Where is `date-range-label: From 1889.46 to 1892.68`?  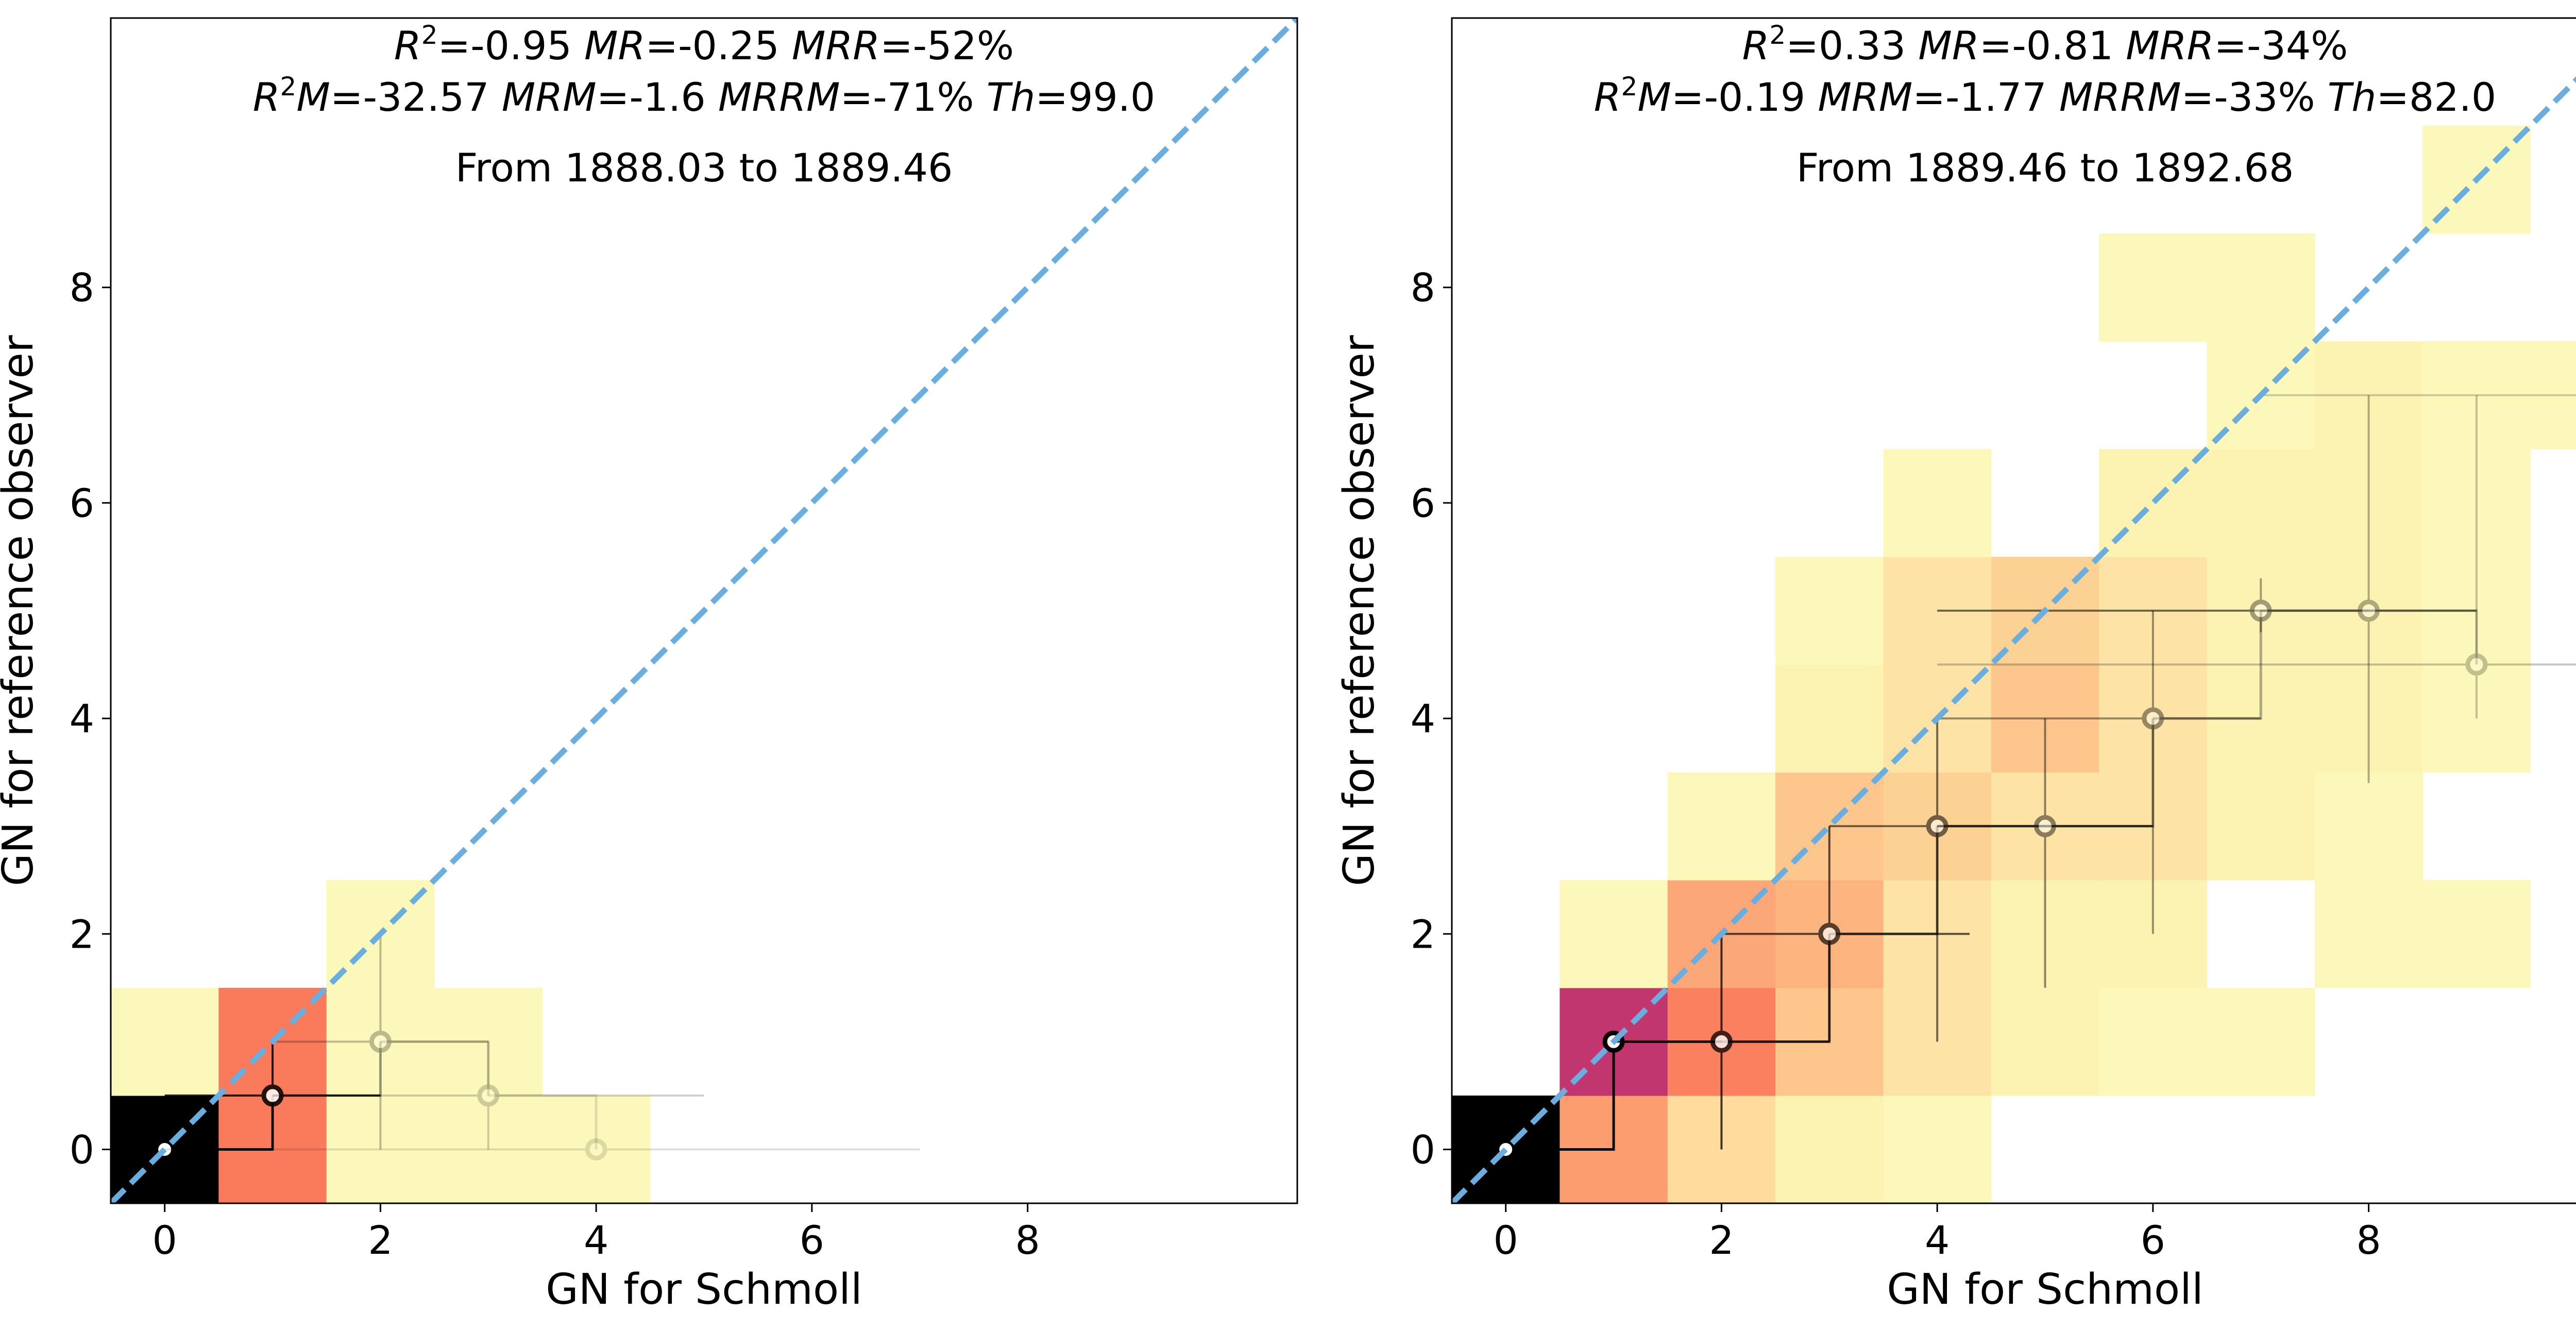
date-range-label: From 1889.46 to 1892.68 is located at coordinates (2045, 168).